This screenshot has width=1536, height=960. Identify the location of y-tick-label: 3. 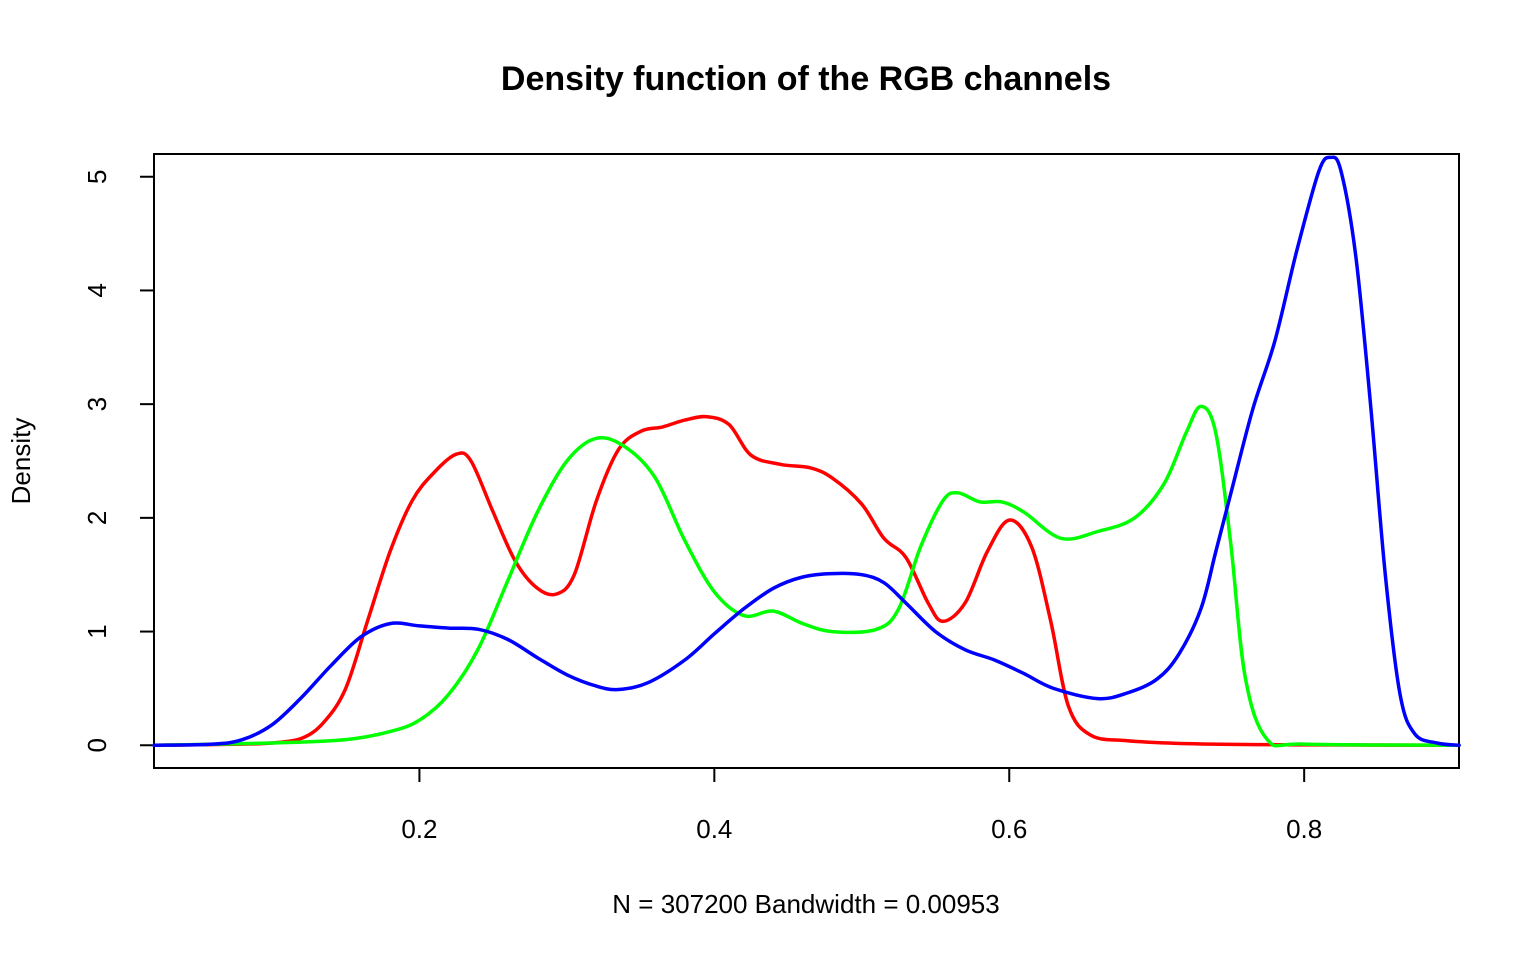
(97, 404).